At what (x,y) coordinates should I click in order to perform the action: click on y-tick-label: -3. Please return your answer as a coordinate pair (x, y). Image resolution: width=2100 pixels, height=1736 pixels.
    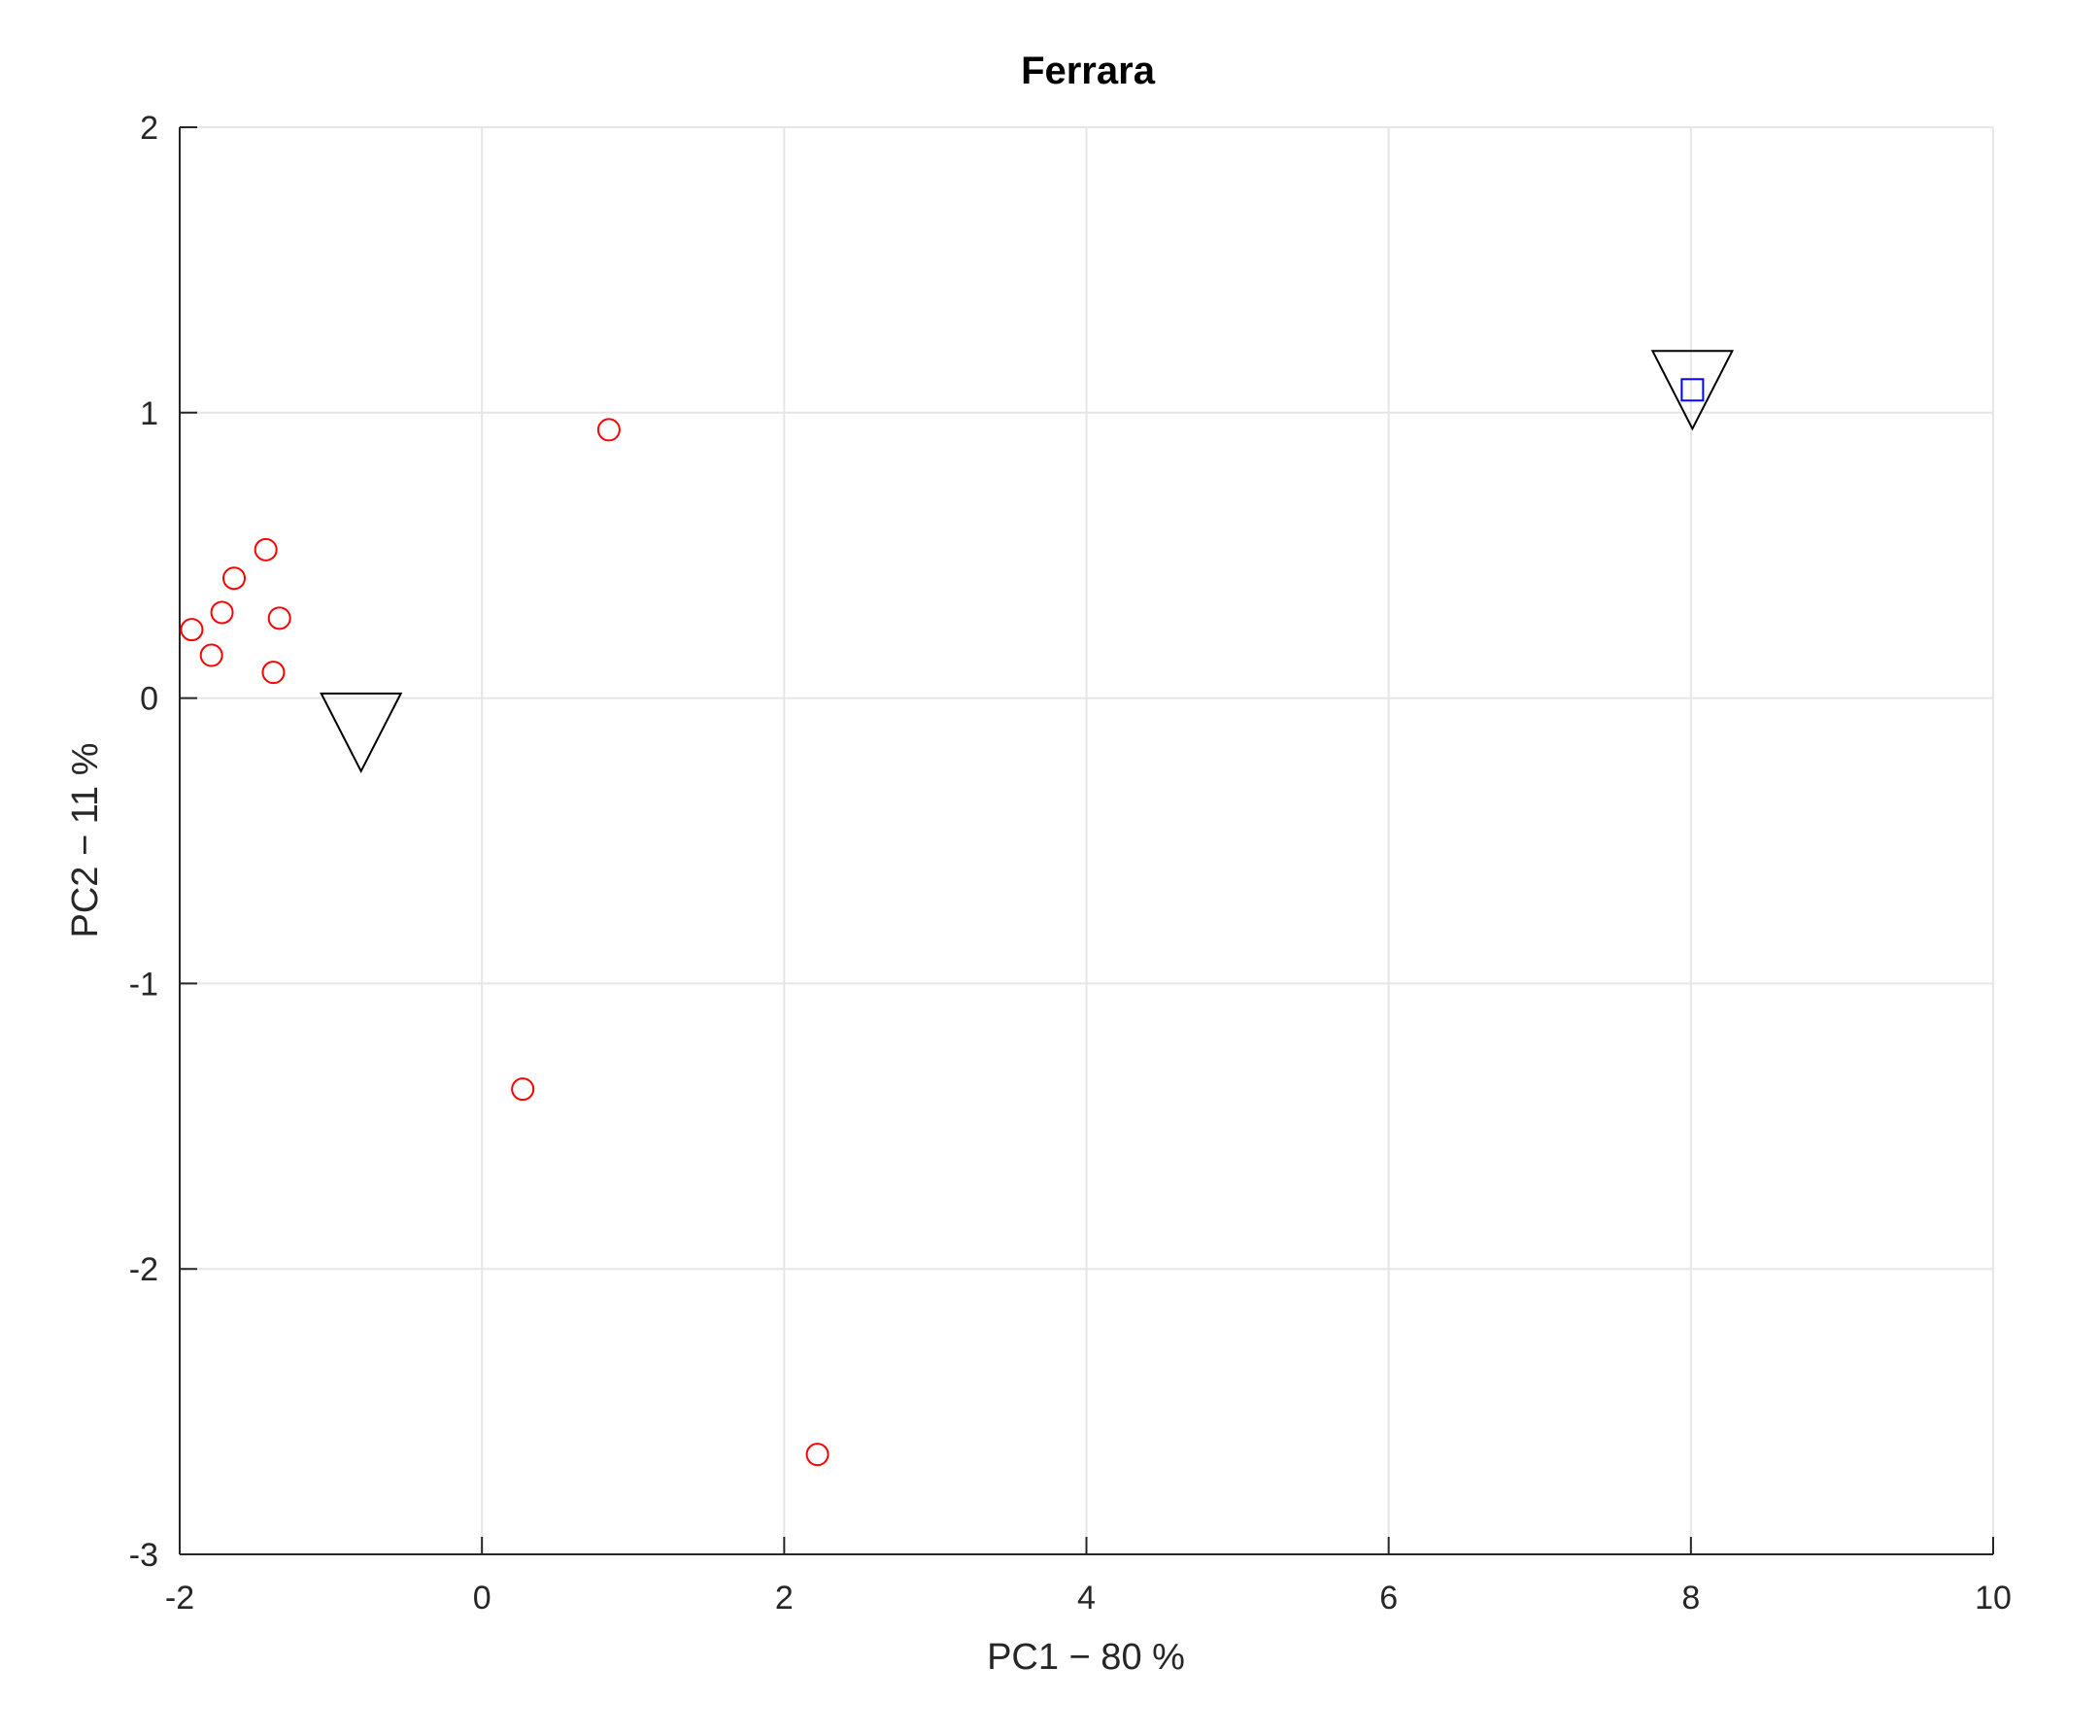
    Looking at the image, I should click on (143, 1555).